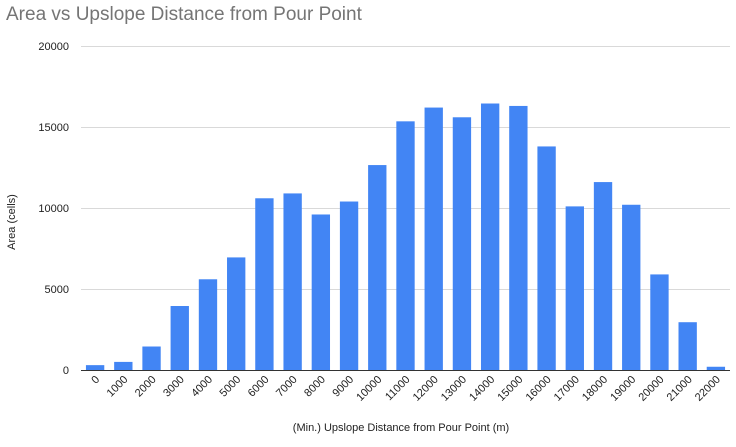 Image resolution: width=736 pixels, height=447 pixels. Describe the element at coordinates (623, 389) in the screenshot. I see `x-tick-label: 19000` at that location.